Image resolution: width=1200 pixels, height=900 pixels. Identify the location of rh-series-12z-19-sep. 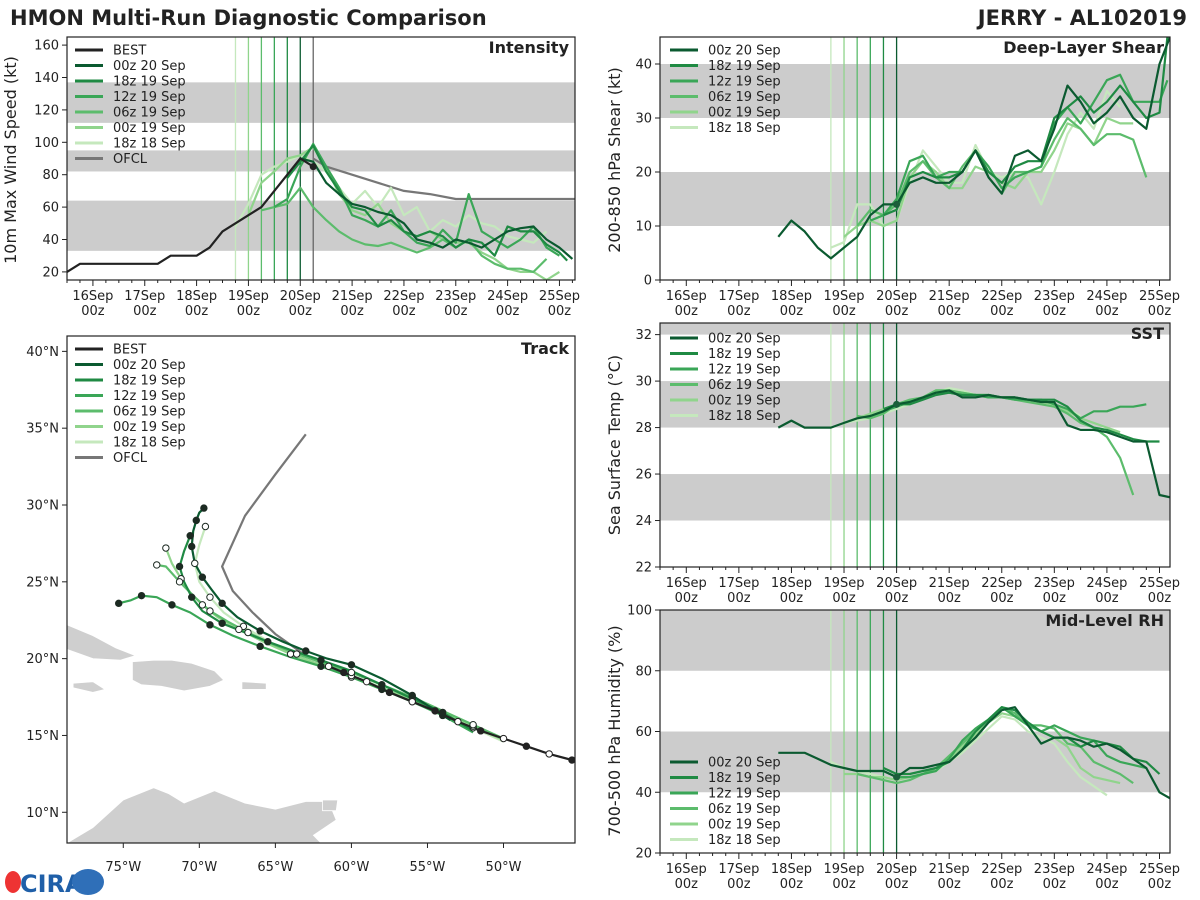
(1008, 742).